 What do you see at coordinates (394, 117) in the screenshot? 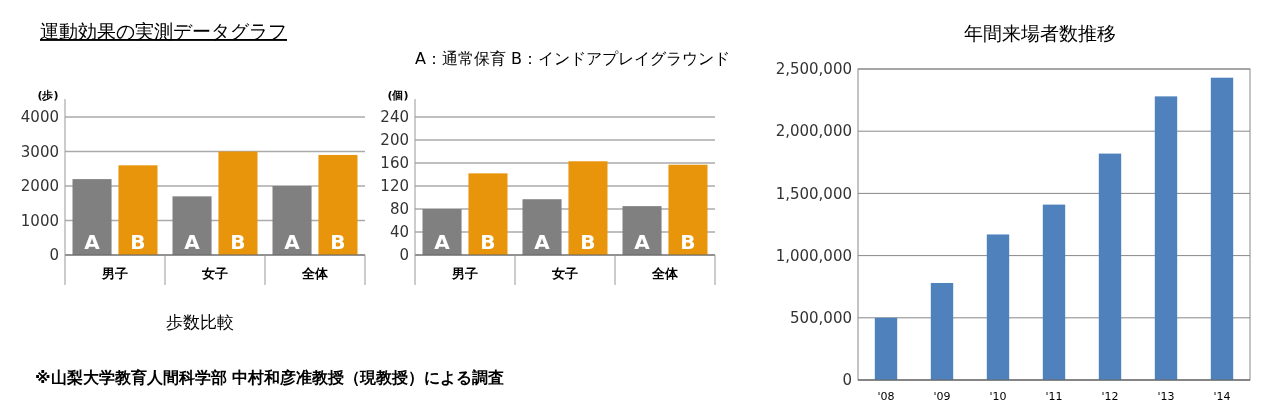
I see `y-tick-label: 240` at bounding box center [394, 117].